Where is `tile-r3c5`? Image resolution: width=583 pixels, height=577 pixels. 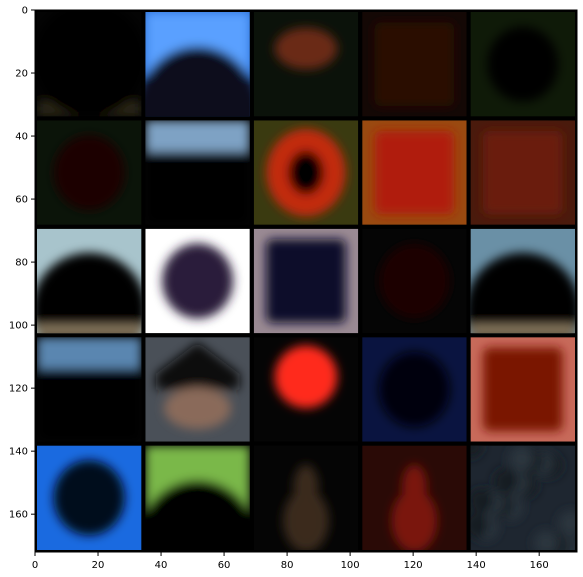 tile-r3c5 is located at coordinates (523, 281).